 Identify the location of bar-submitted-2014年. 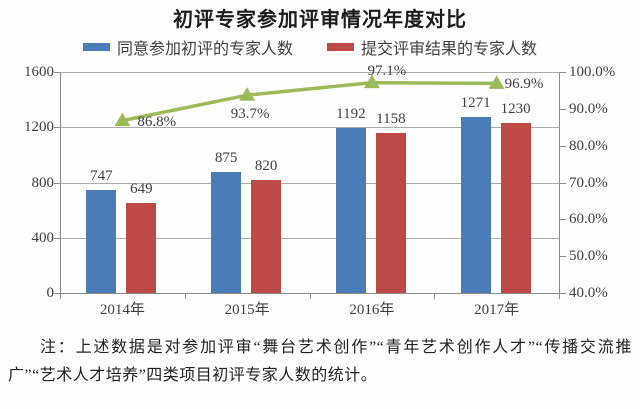
(141, 248).